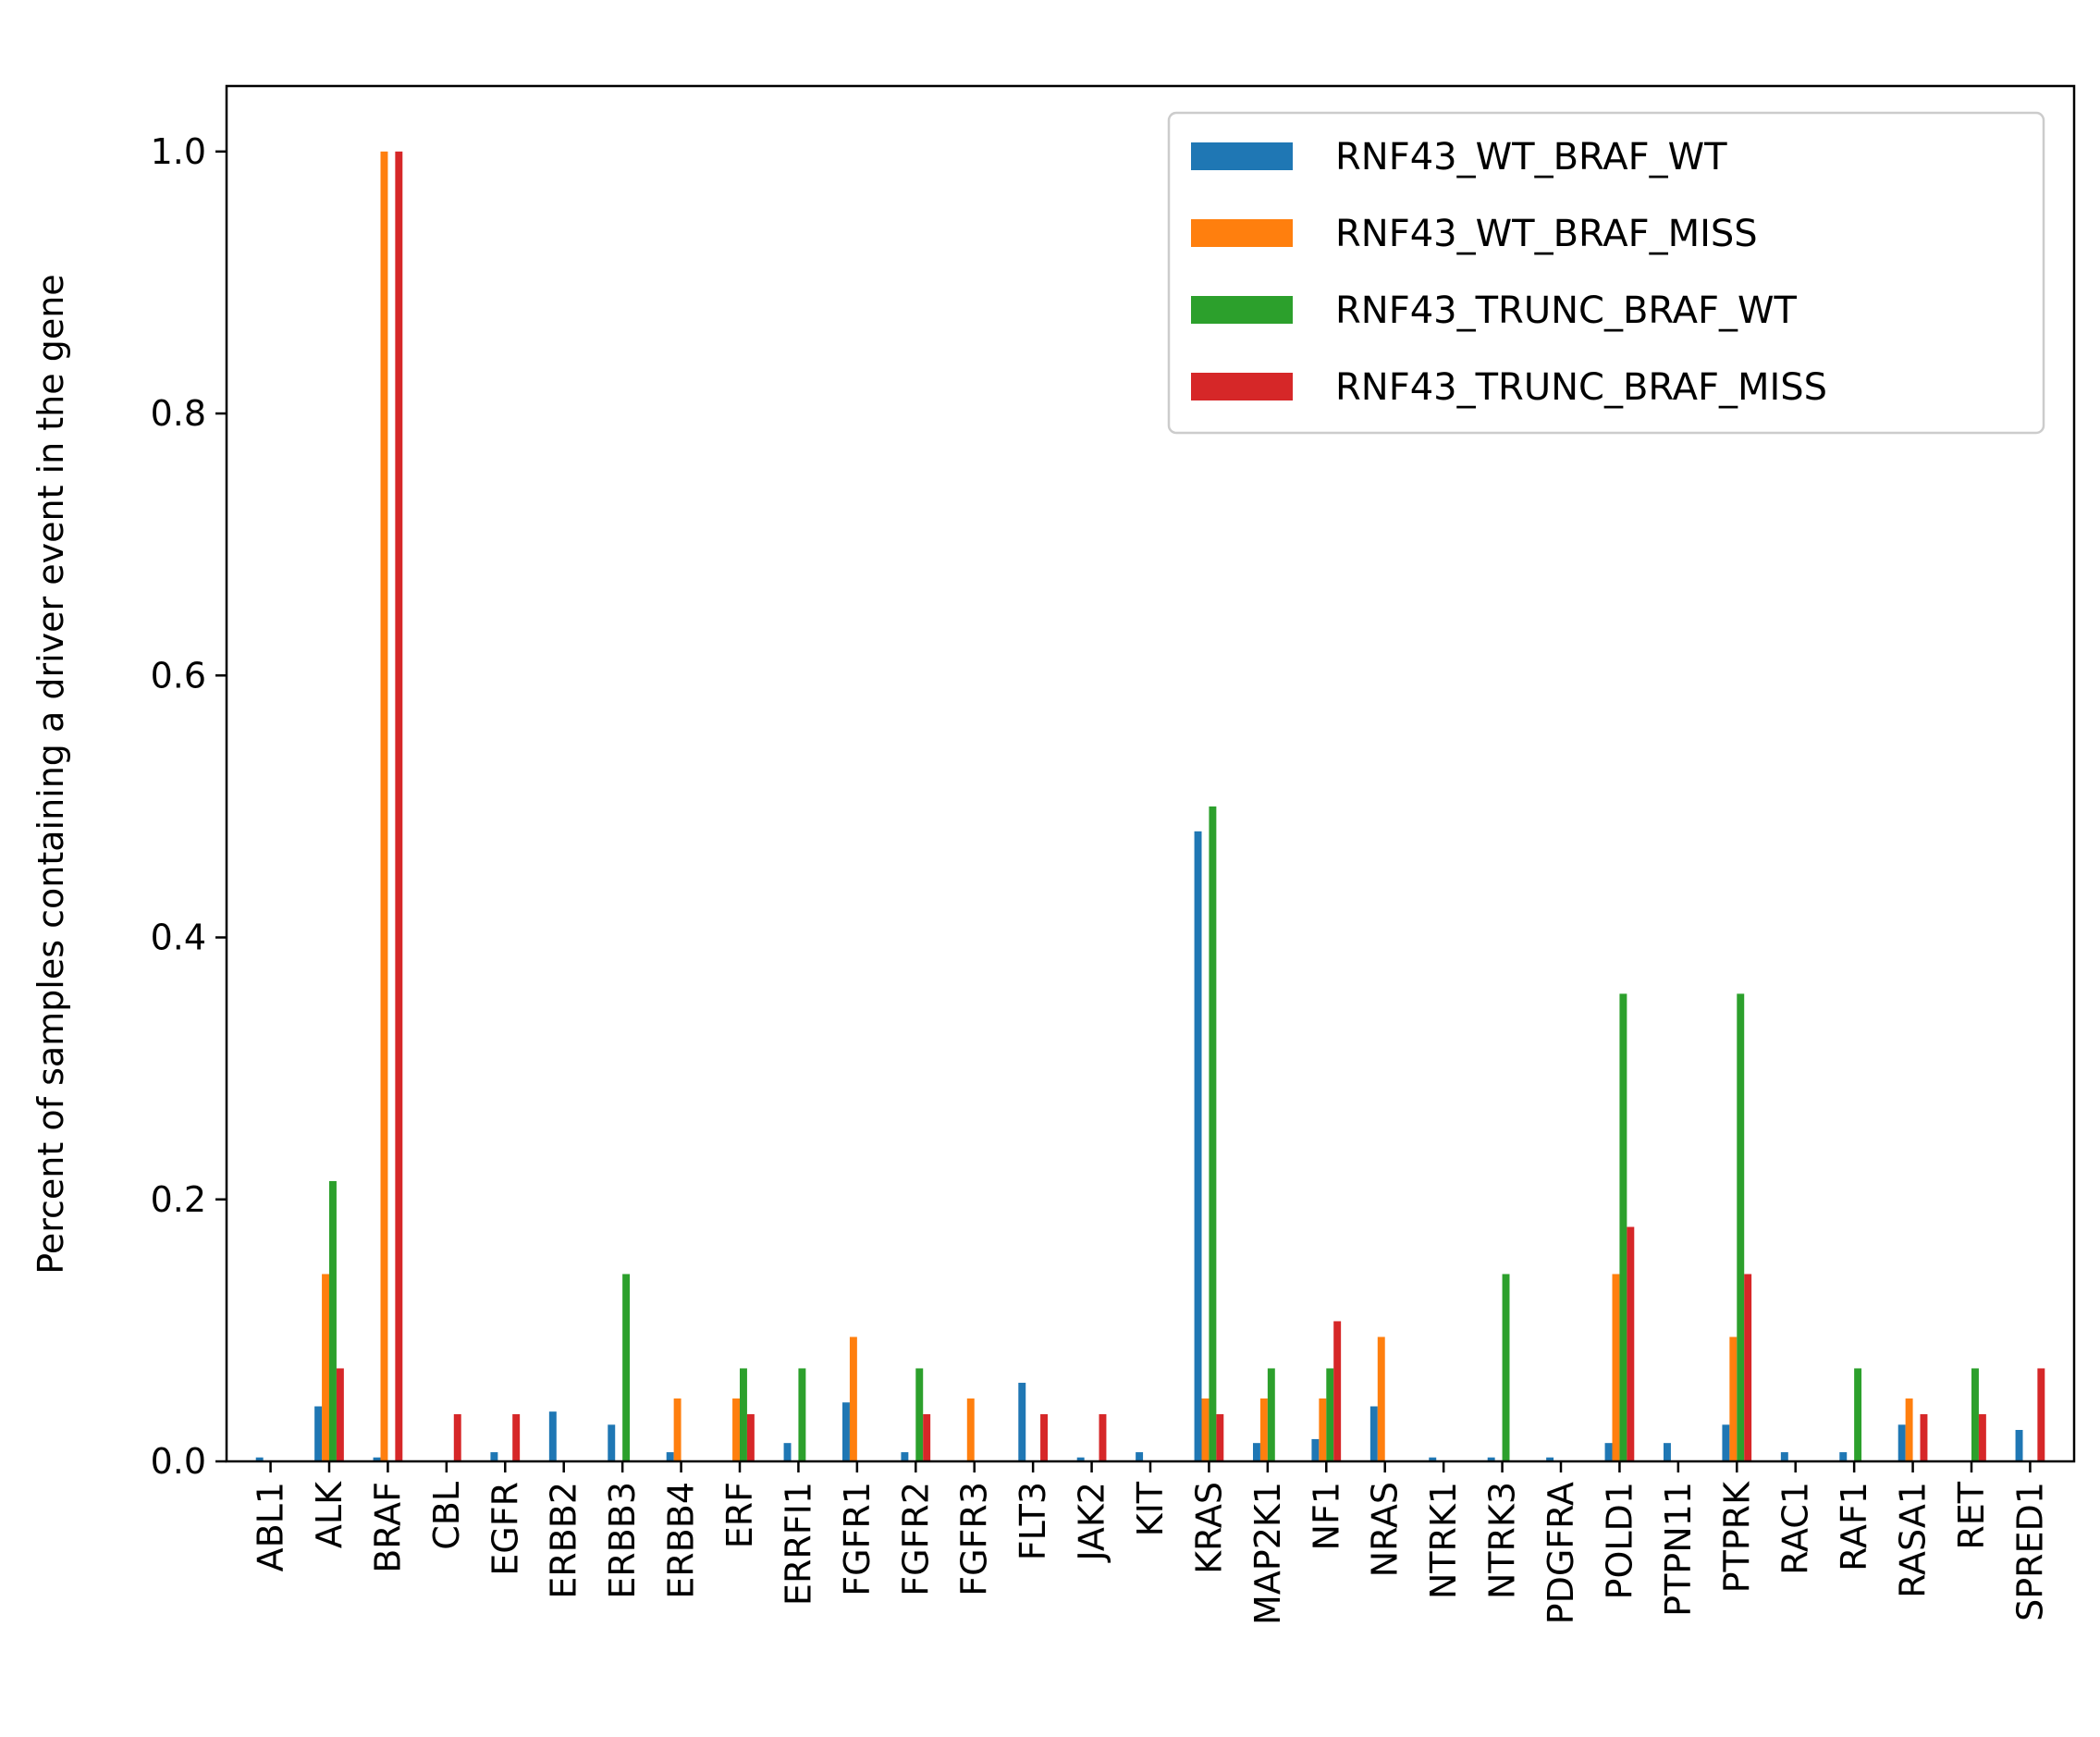  I want to click on x-tick-label-fgfr2: FGFR2, so click(915, 1539).